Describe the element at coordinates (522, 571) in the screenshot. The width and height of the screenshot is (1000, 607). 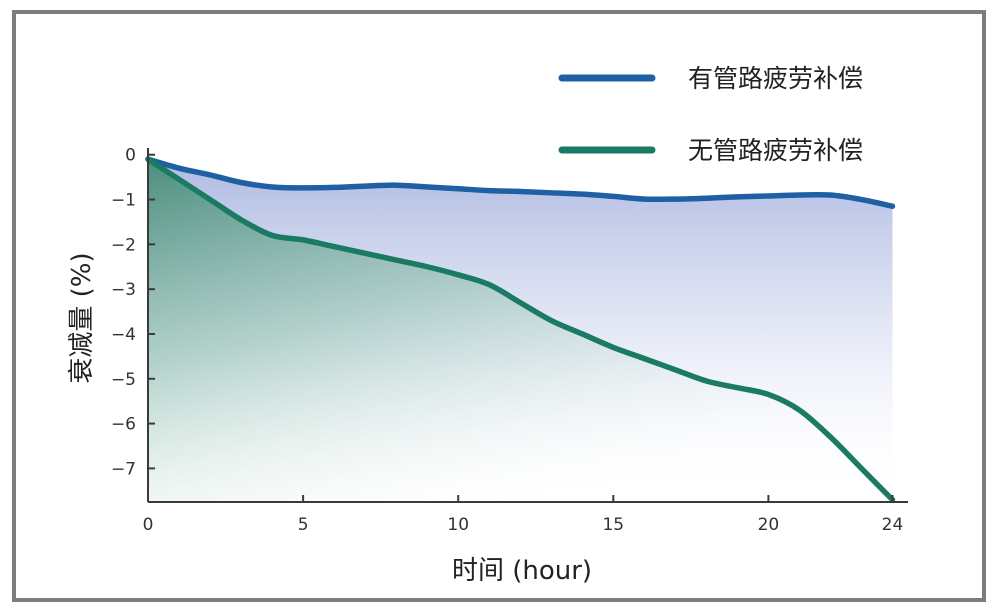
I see `x-axis-title: 时间 (hour)` at that location.